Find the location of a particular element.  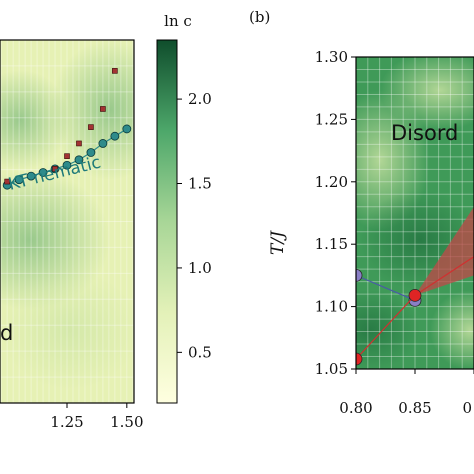

region-label-disord: Disord is located at coordinates (424, 133).